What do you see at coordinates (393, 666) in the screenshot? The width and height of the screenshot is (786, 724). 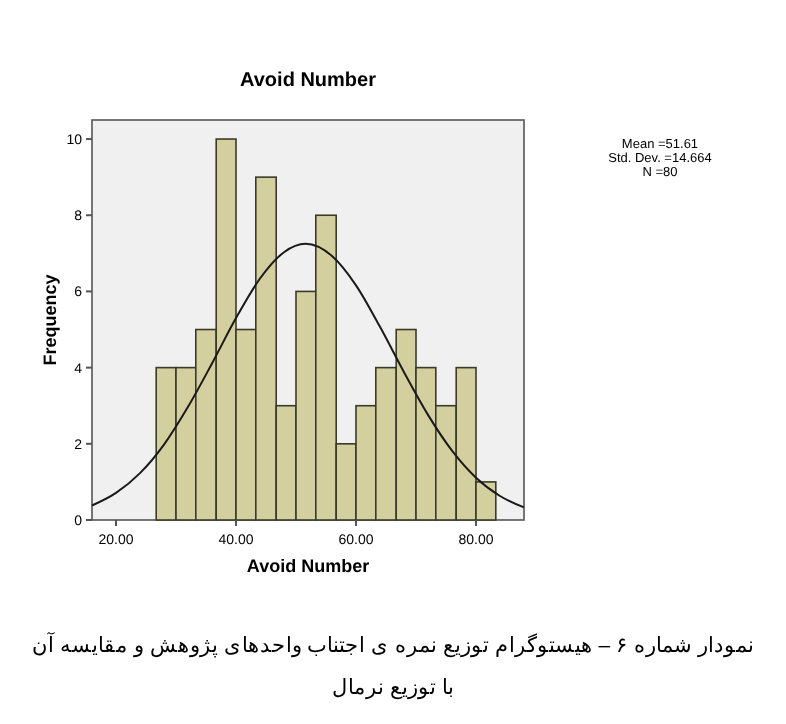 I see `text: نمودار شماره ۶ – هیستوگرام توزیع نمره ی اجتناب واحدهای پژوهش و مقایسه آن با توزیع نرمال` at bounding box center [393, 666].